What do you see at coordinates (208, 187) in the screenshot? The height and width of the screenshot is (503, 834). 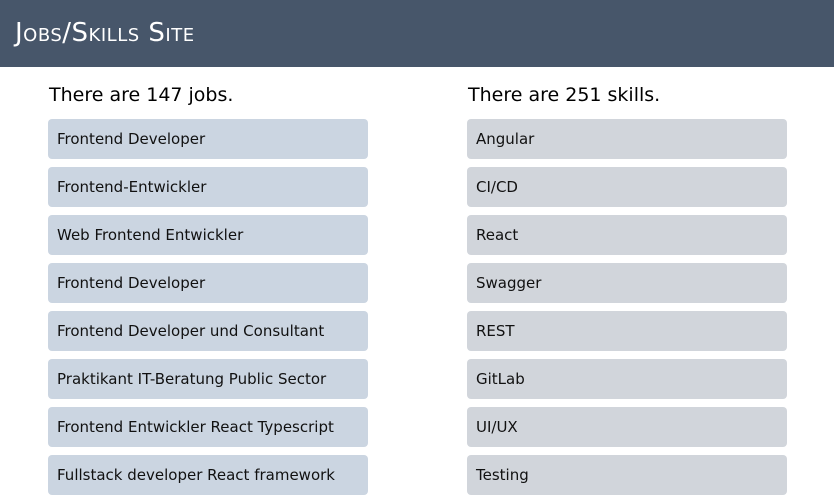 I see `job-item: Frontend-Entwickler` at bounding box center [208, 187].